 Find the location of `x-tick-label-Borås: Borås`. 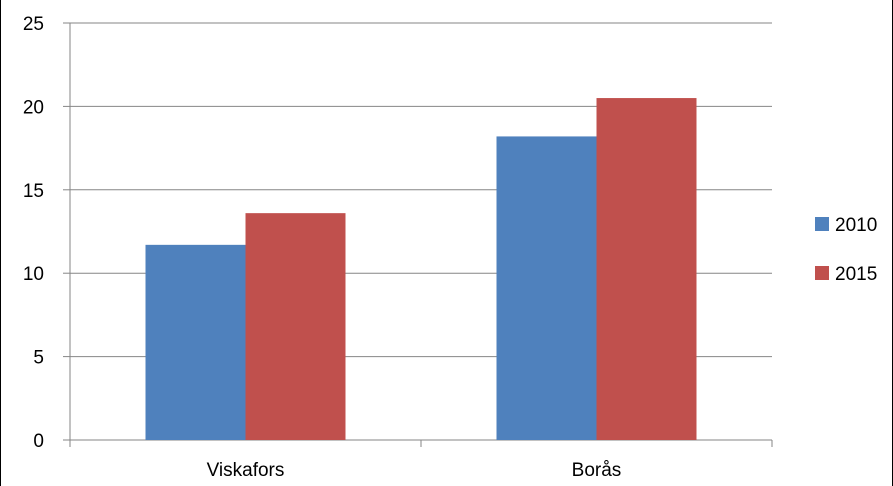

x-tick-label-Borås: Borås is located at coordinates (597, 470).